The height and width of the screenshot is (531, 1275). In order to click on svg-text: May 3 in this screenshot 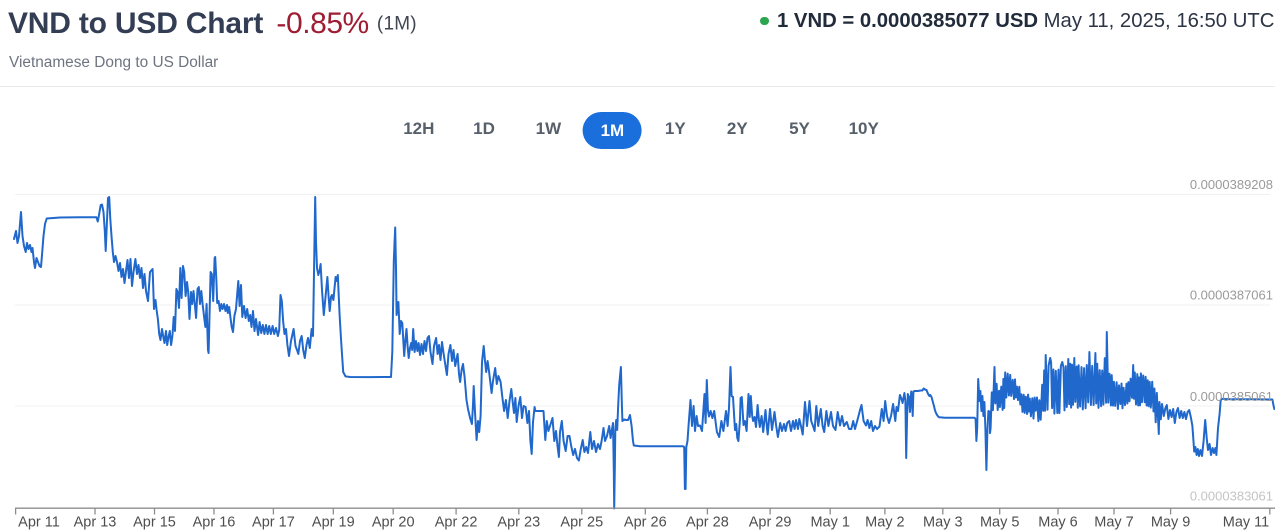, I will do `click(943, 523)`.